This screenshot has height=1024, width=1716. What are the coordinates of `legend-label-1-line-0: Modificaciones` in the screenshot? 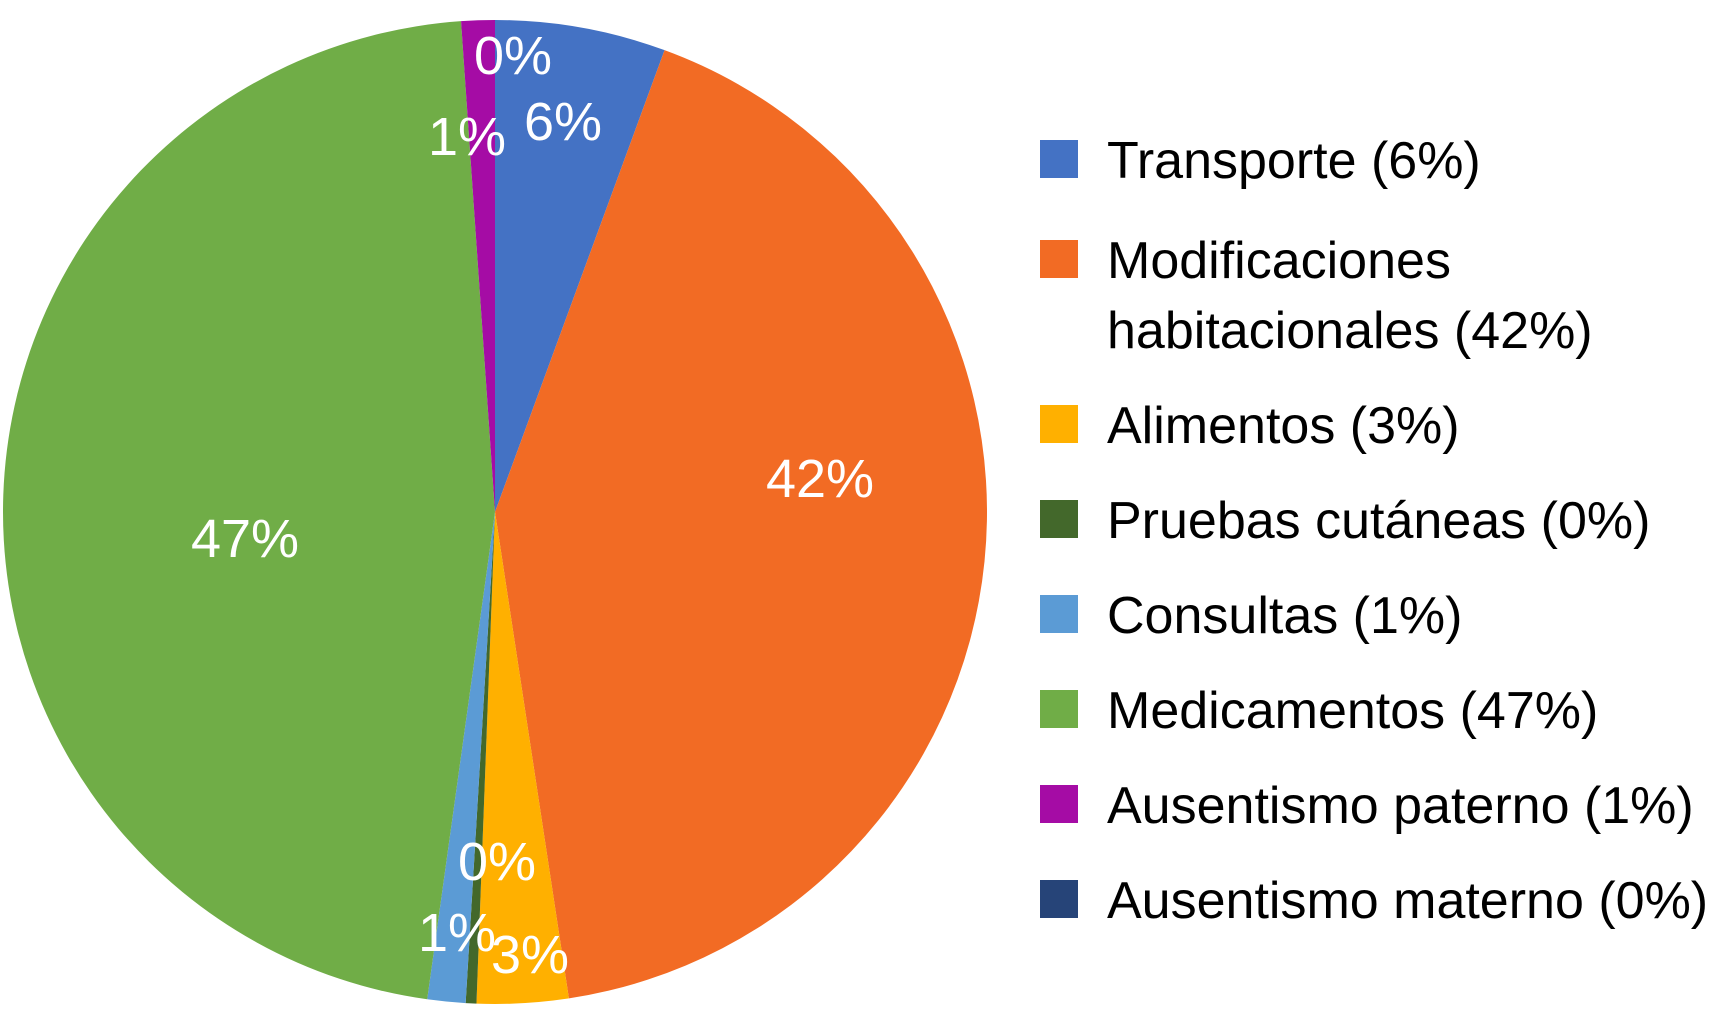 It's located at (1279, 261).